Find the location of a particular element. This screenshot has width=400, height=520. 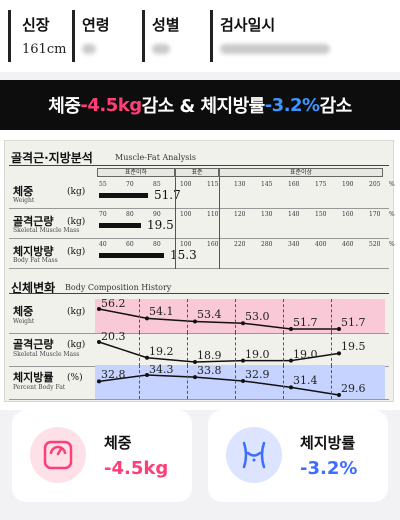

analysis-subtitle: Muscle-Fat Analysis is located at coordinates (156, 157).